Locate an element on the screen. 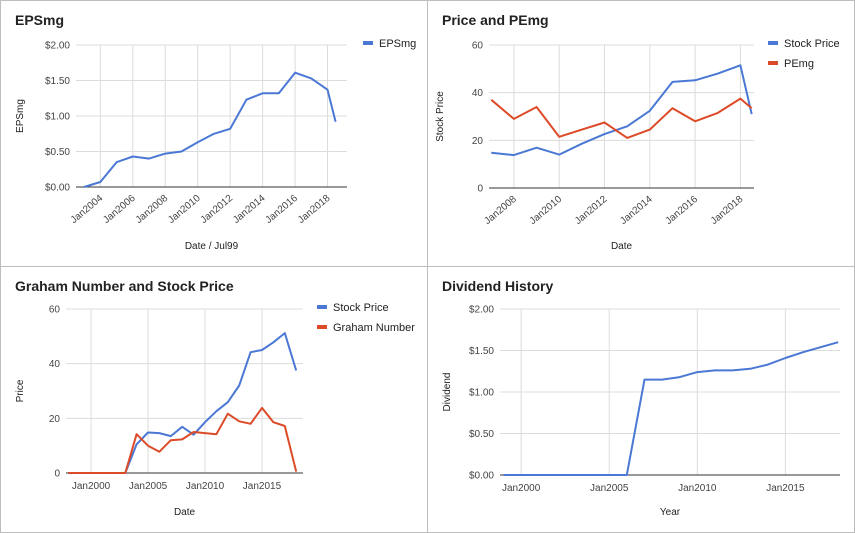 This screenshot has width=855, height=533. y-axis-title: Price is located at coordinates (20, 390).